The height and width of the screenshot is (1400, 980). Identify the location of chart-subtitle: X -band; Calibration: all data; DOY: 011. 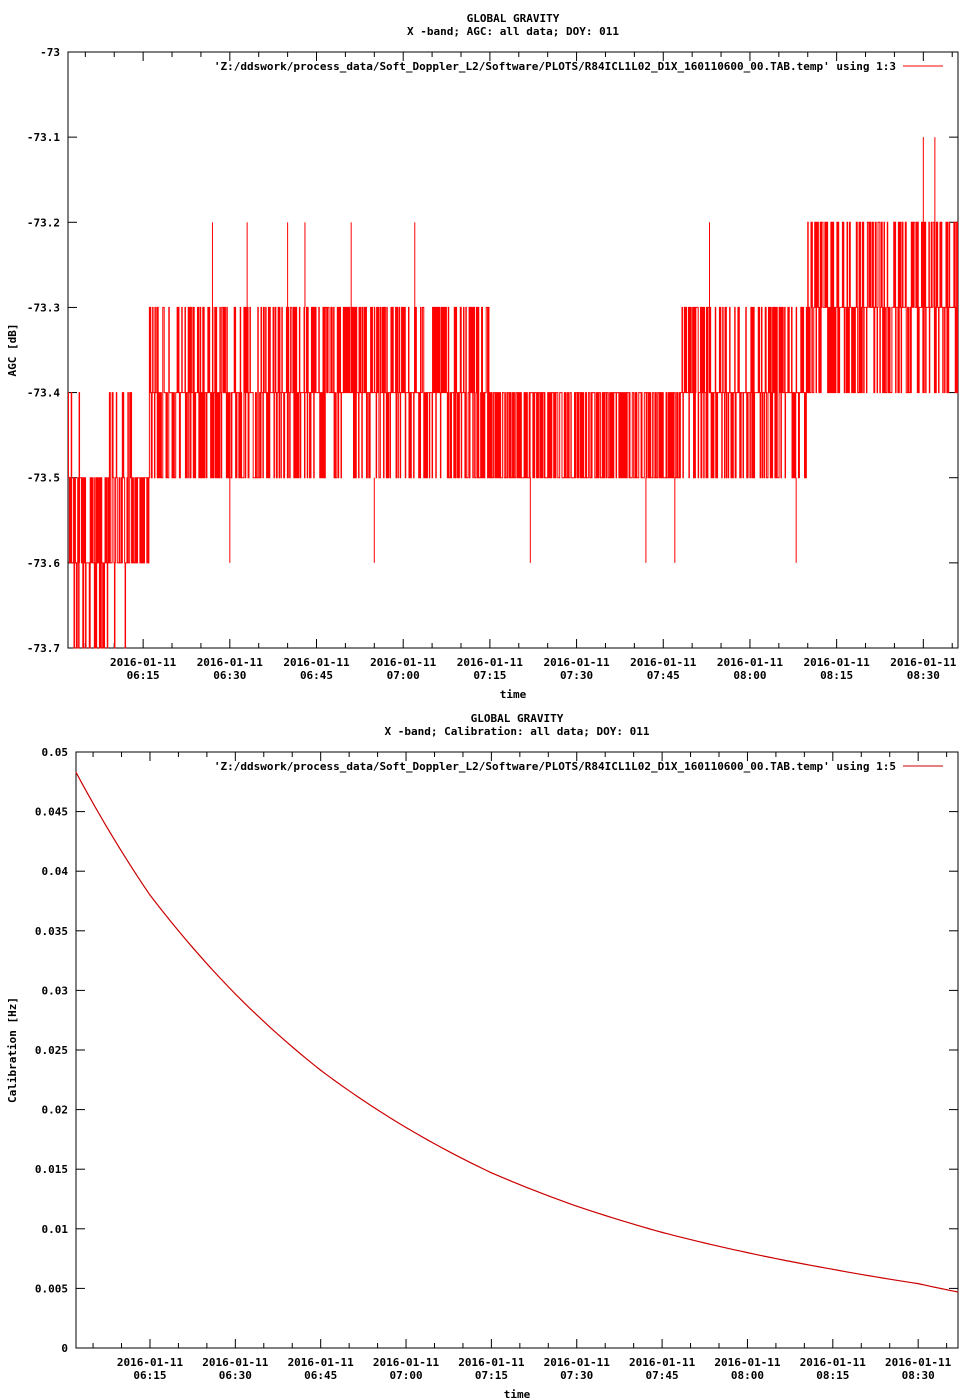
(517, 731).